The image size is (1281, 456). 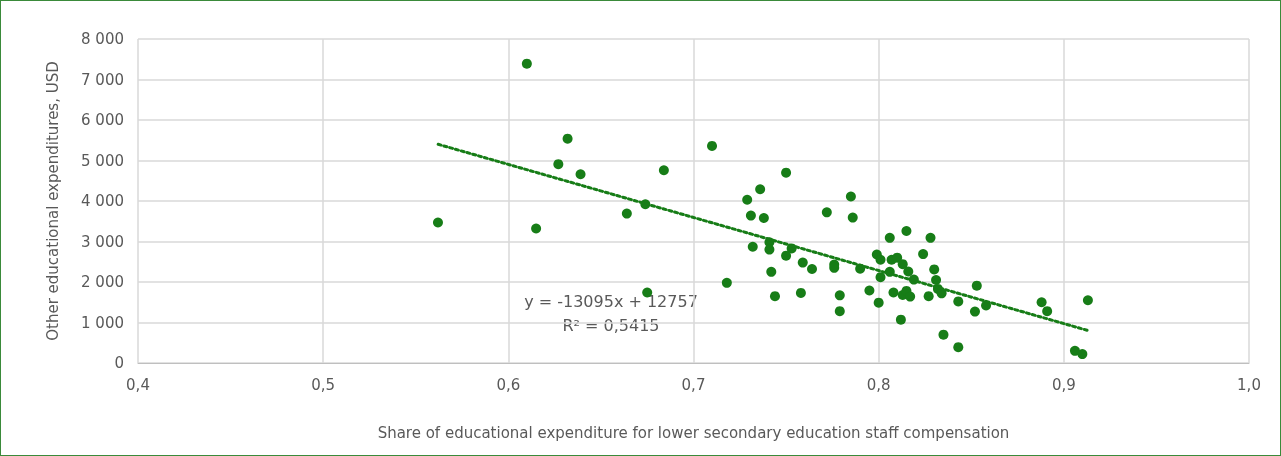 I want to click on x-tick-label: 0,7, so click(x=693, y=384).